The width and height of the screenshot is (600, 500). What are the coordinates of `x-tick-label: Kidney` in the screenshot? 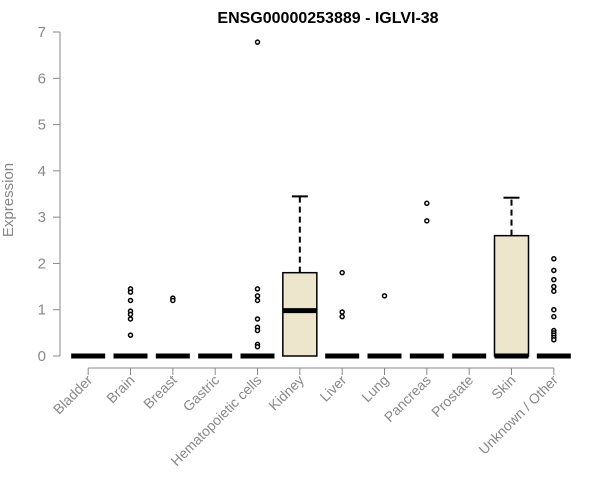 It's located at (286, 393).